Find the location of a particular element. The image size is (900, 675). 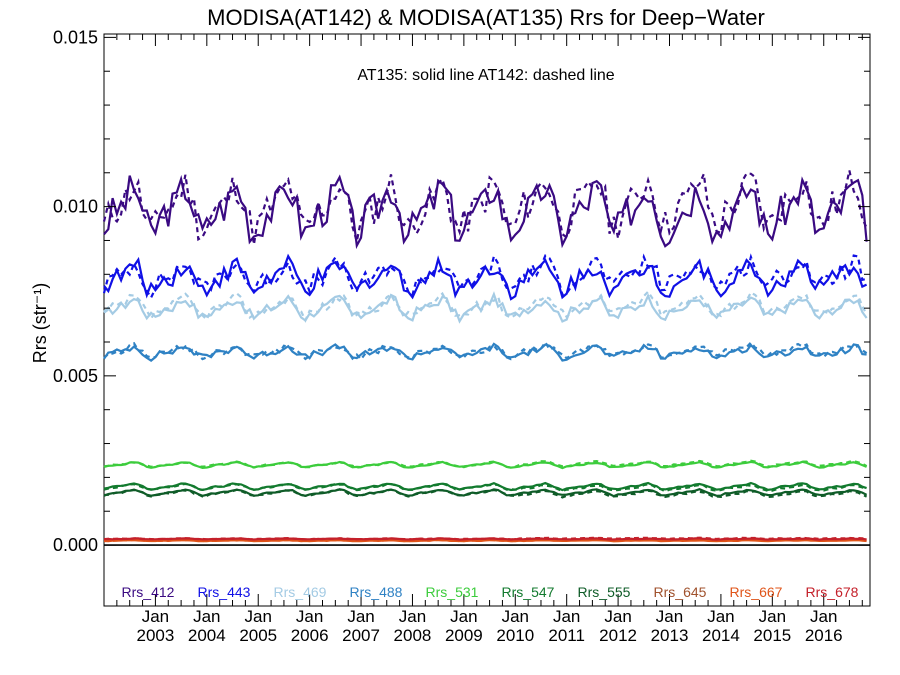

series-line-rrs-555-at135 is located at coordinates (485, 493).